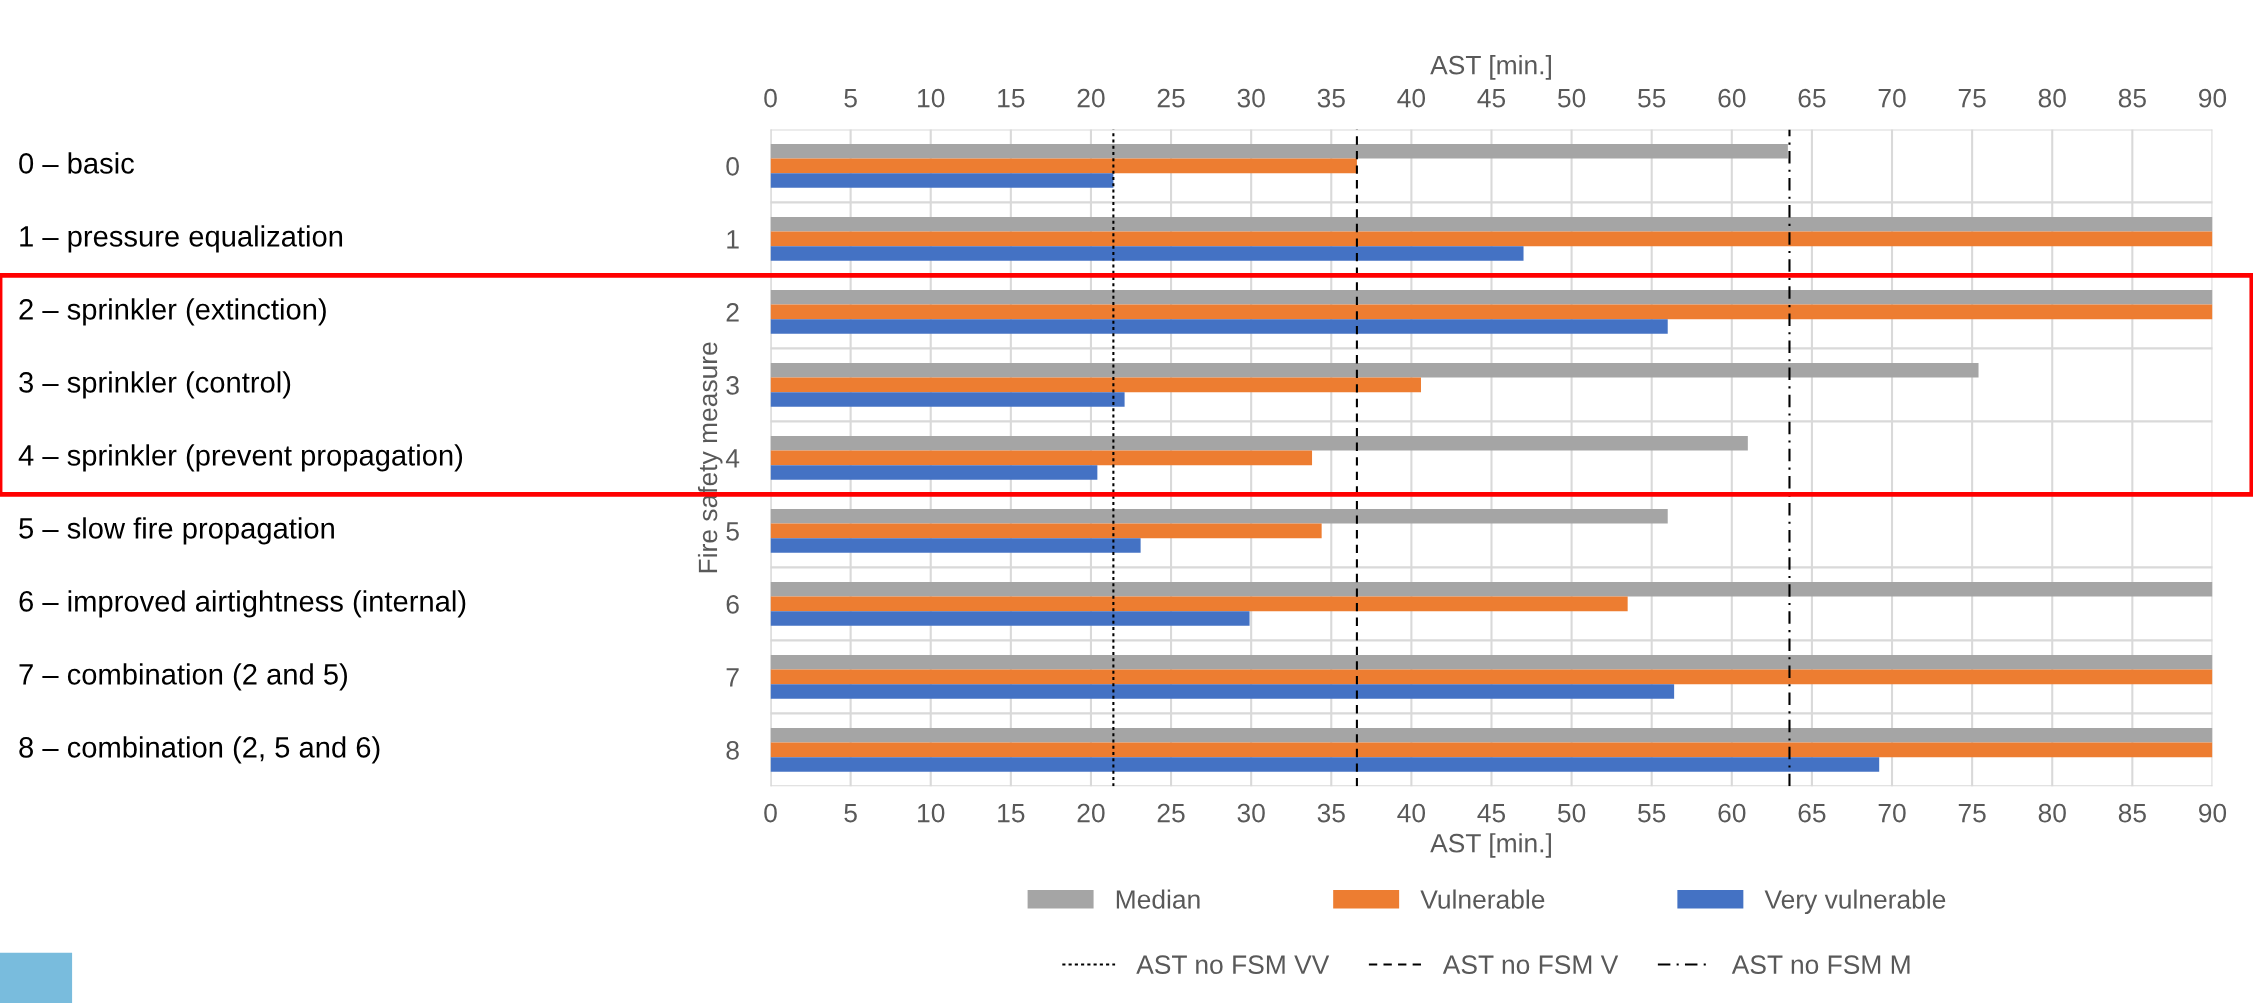 The image size is (2253, 1003). I want to click on x-tick-label: 85, so click(2132, 813).